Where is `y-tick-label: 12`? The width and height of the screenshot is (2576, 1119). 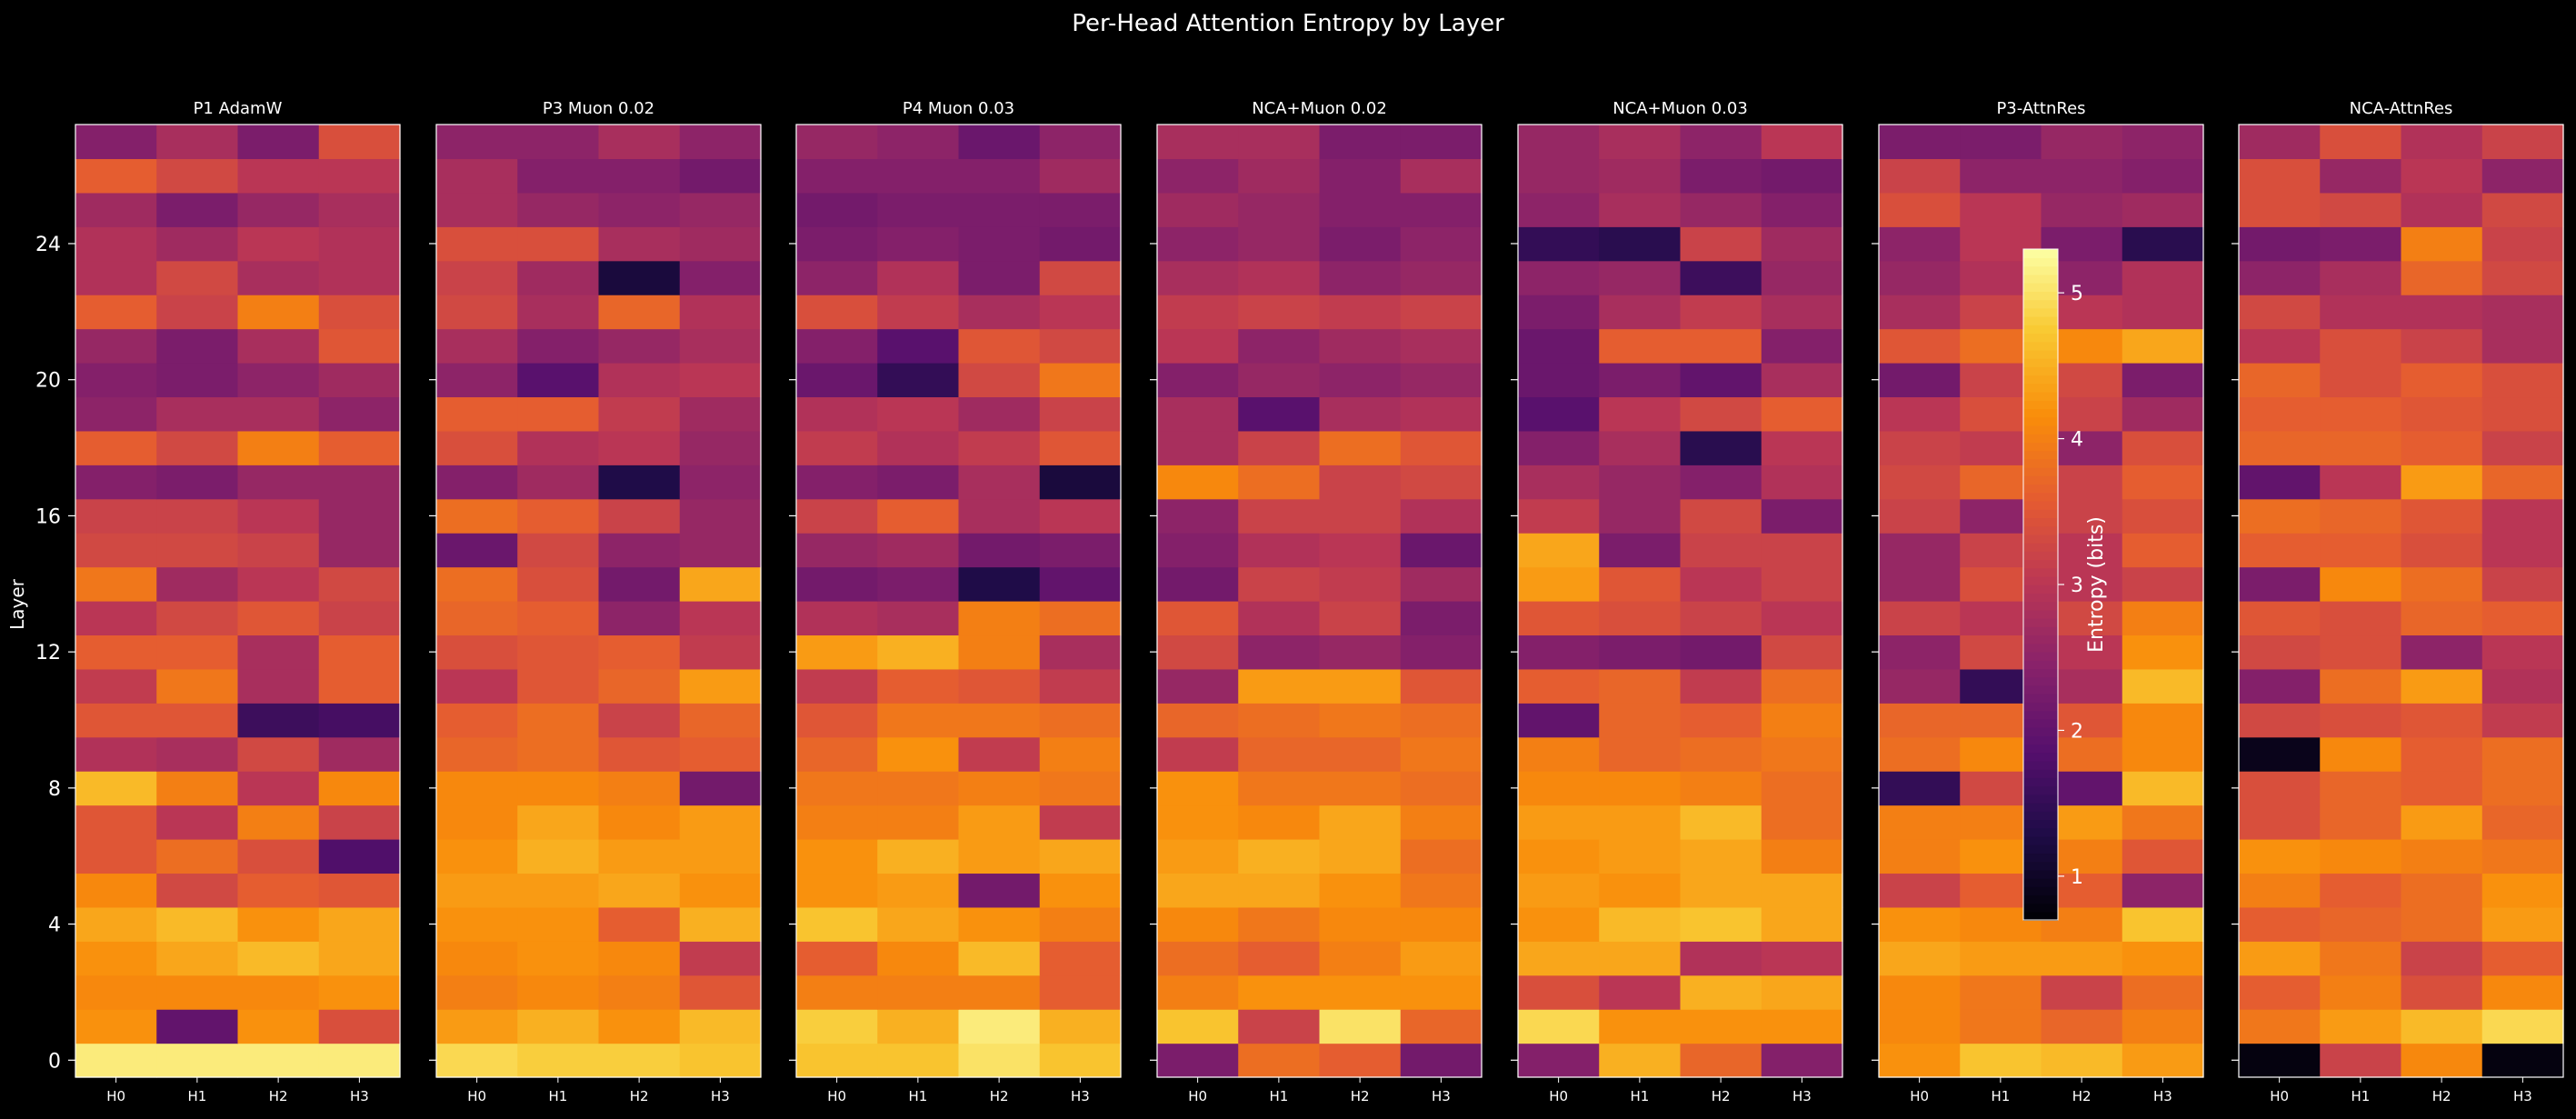
y-tick-label: 12 is located at coordinates (48, 653).